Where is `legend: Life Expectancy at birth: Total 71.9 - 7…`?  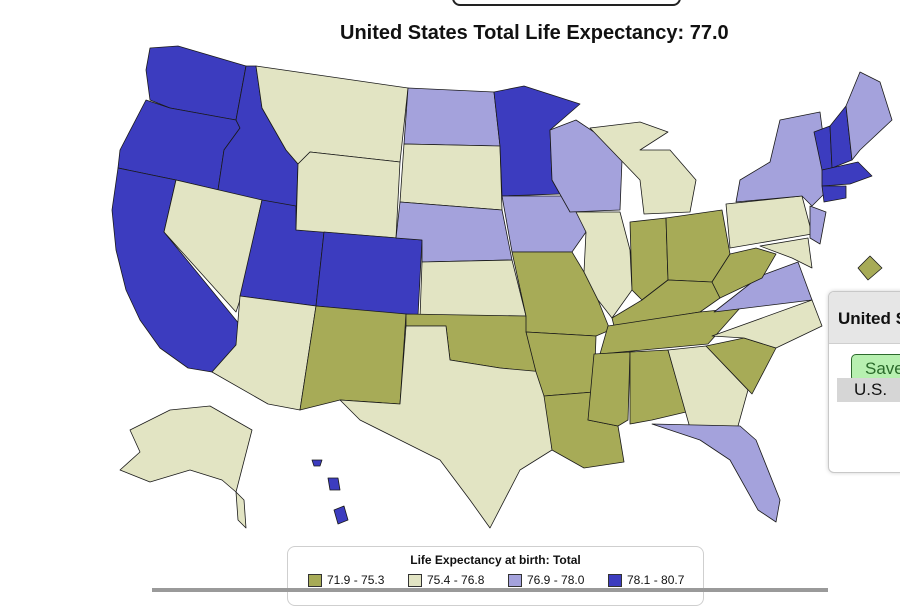
legend: Life Expectancy at birth: Total 71.9 - 7… is located at coordinates (495, 576).